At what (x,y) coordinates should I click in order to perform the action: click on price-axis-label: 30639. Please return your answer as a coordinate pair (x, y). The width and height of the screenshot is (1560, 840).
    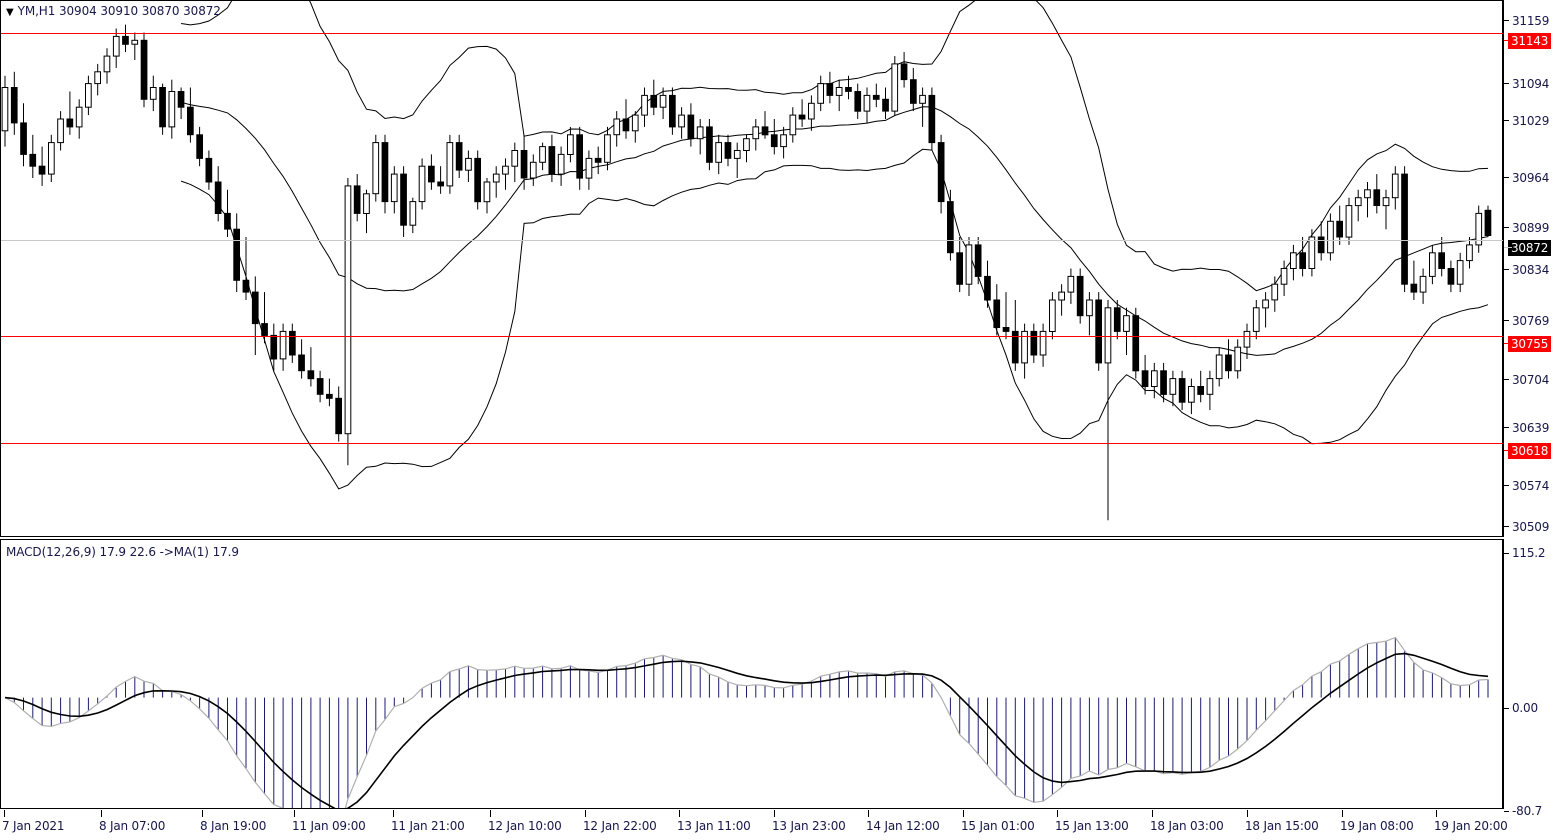
    Looking at the image, I should click on (1531, 428).